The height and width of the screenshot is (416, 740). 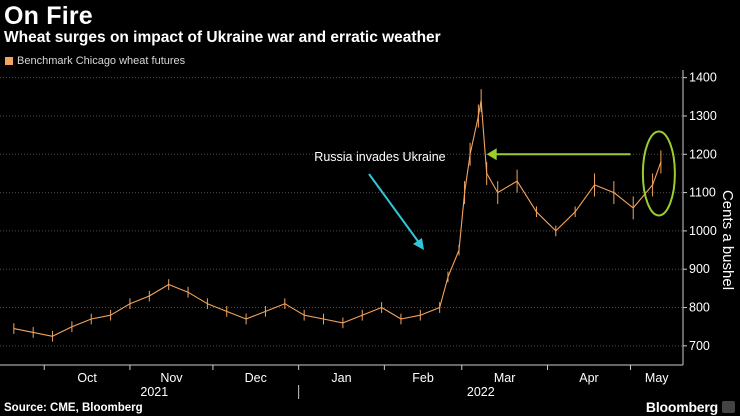 What do you see at coordinates (588, 378) in the screenshot?
I see `x-tick-label-Apr: Apr` at bounding box center [588, 378].